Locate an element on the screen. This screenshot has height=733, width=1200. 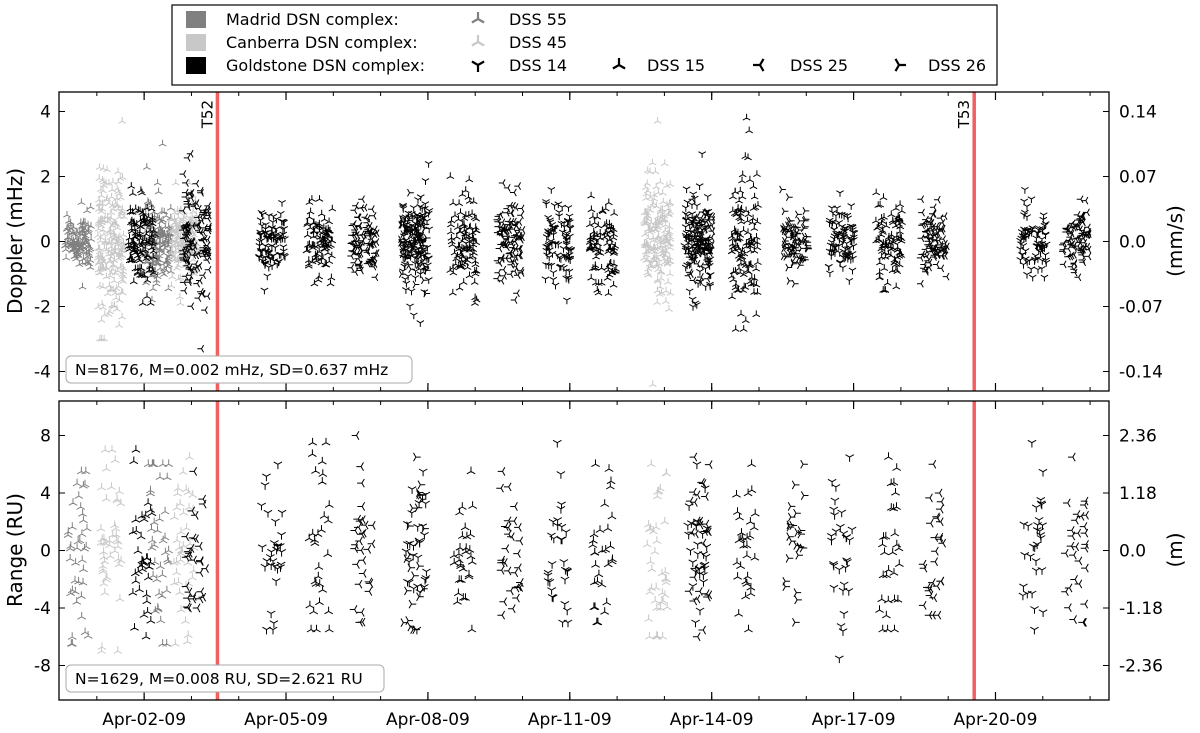
legend-label-dss45: DSS 45 is located at coordinates (538, 42).